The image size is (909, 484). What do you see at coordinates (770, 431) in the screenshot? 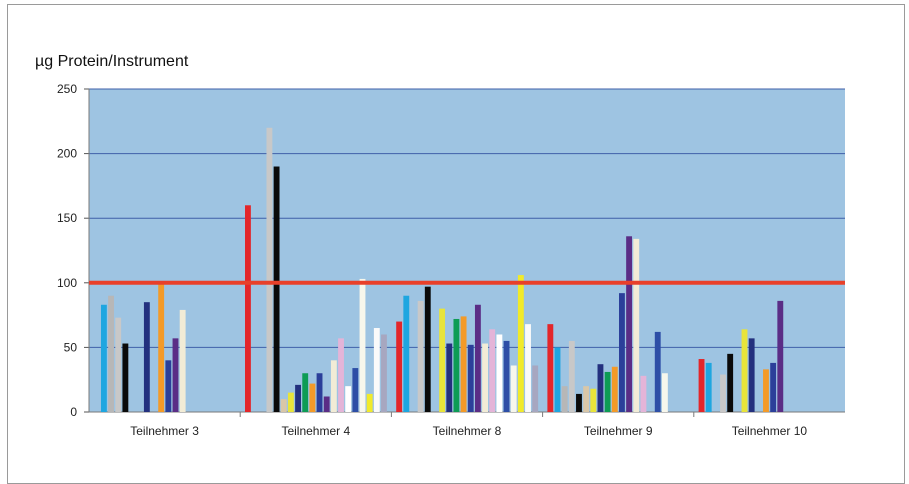
I see `x-tick-label: Teilnehmer 10` at bounding box center [770, 431].